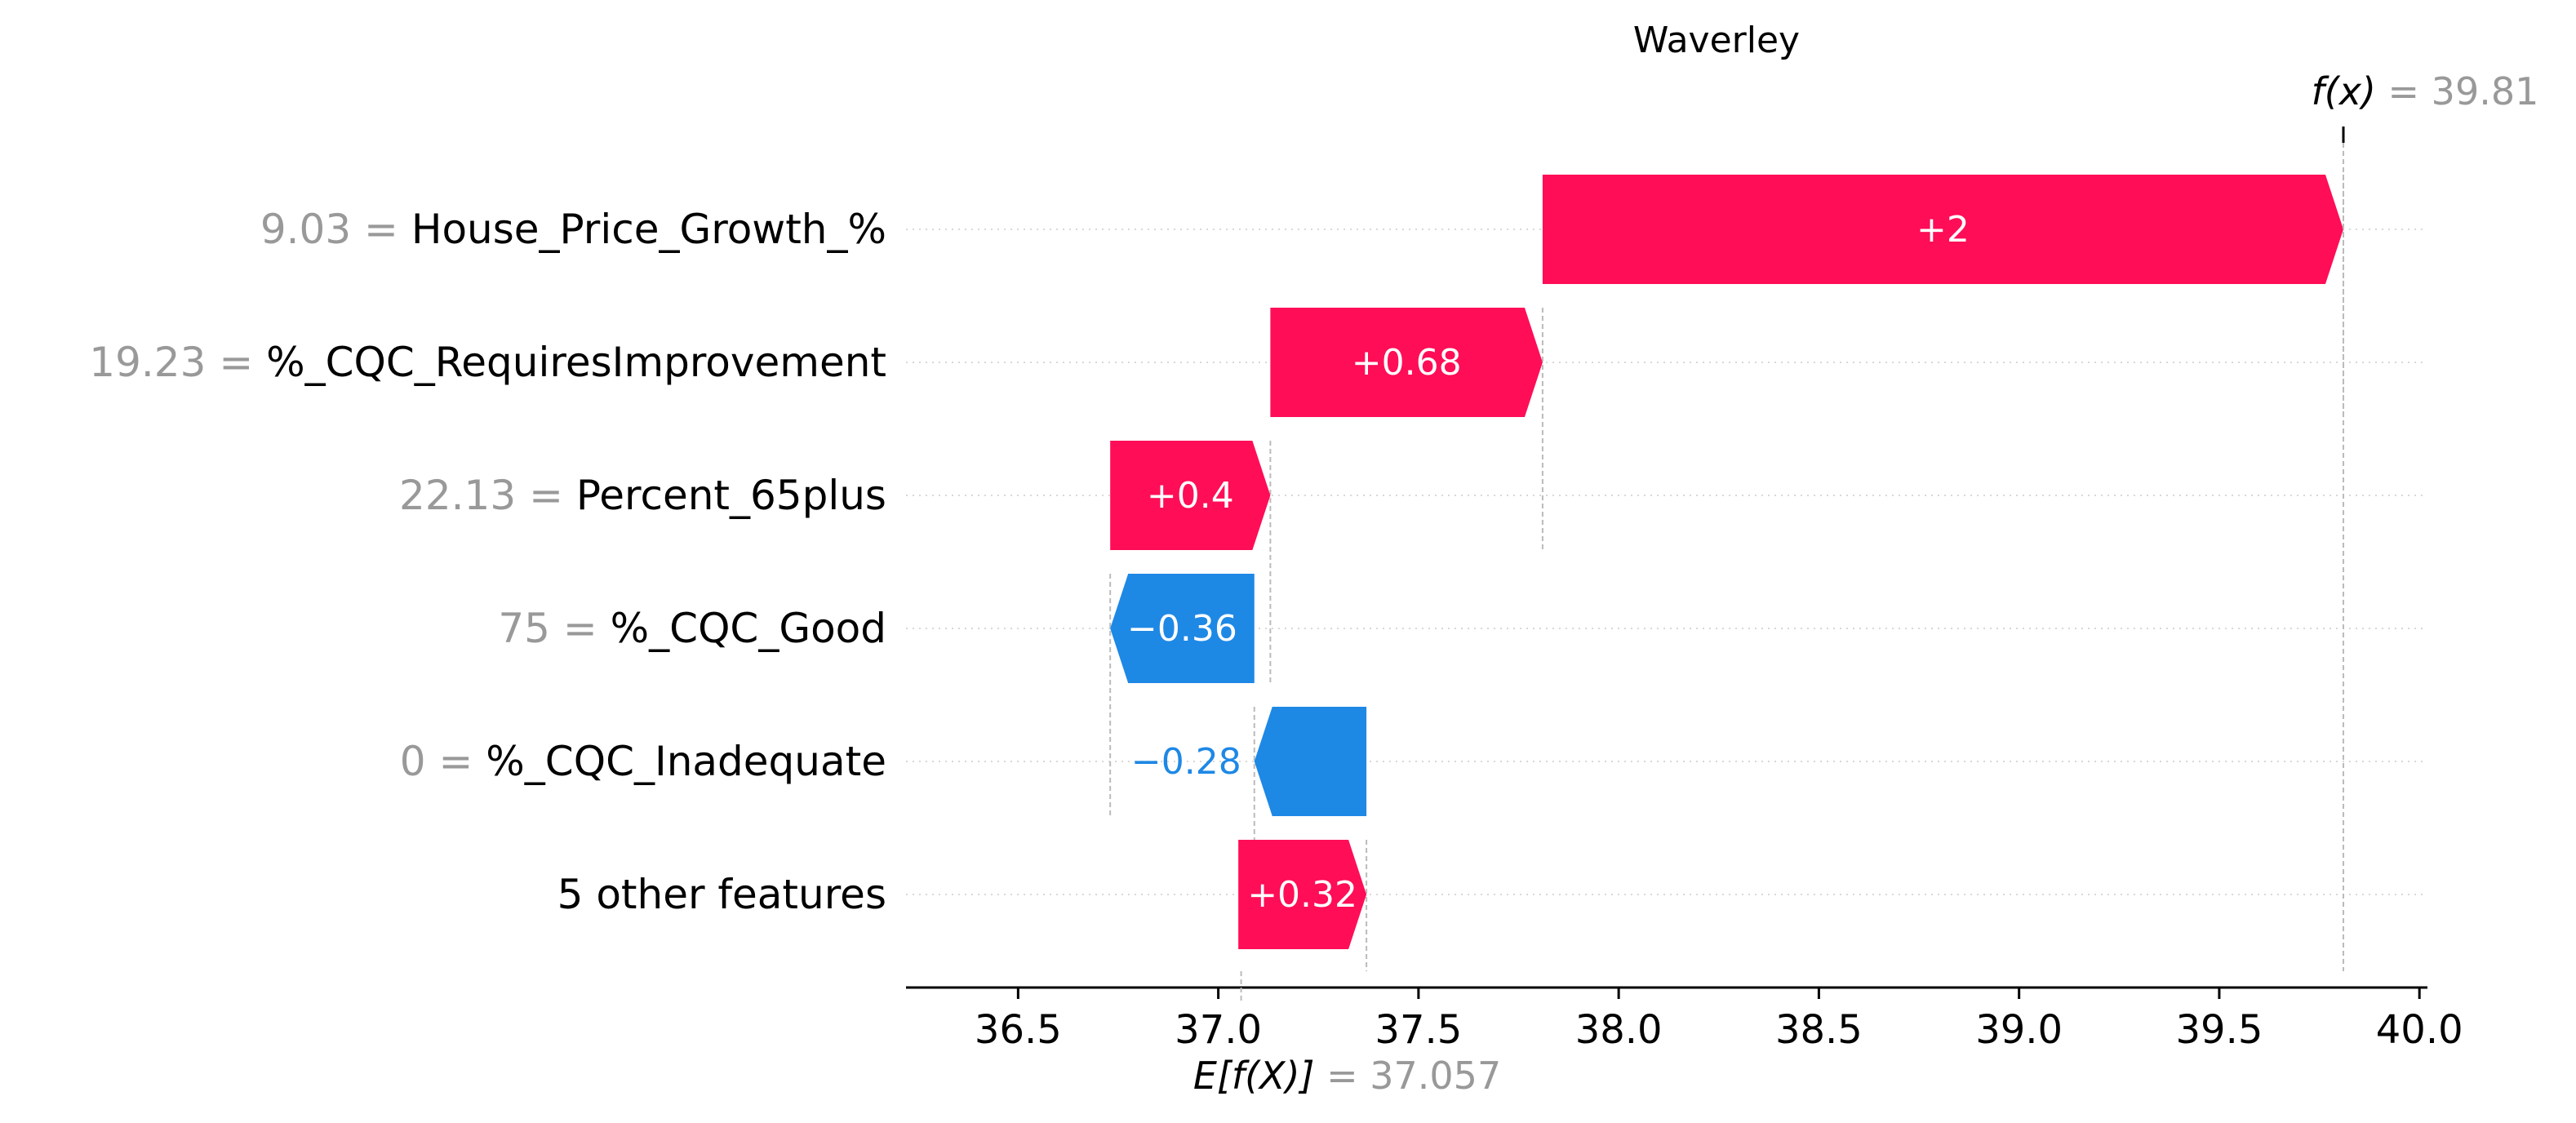 This screenshot has width=2576, height=1123. What do you see at coordinates (1186, 762) in the screenshot?
I see `contribution-label: −0.28` at bounding box center [1186, 762].